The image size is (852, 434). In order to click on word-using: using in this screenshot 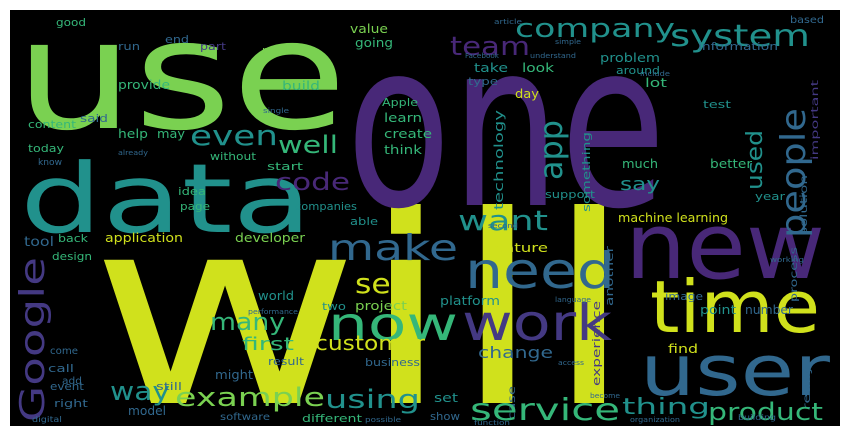, I will do `click(372, 400)`.